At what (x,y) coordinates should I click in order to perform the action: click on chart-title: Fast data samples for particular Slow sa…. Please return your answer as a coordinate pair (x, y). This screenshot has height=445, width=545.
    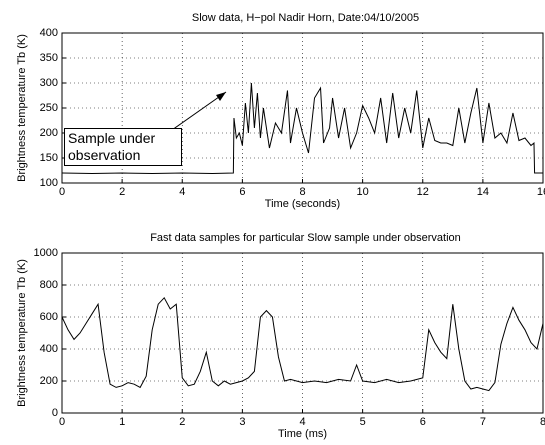
    Looking at the image, I should click on (305, 238).